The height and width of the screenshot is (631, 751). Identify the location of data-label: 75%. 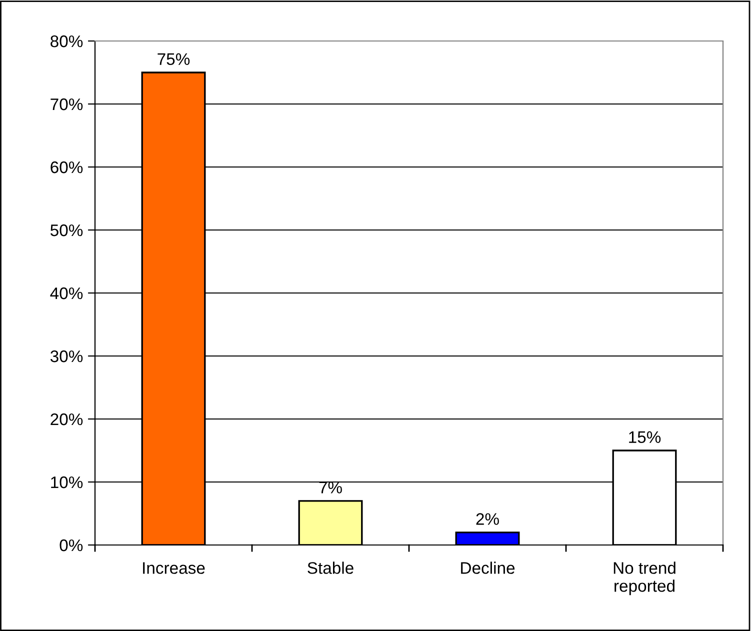
(174, 59).